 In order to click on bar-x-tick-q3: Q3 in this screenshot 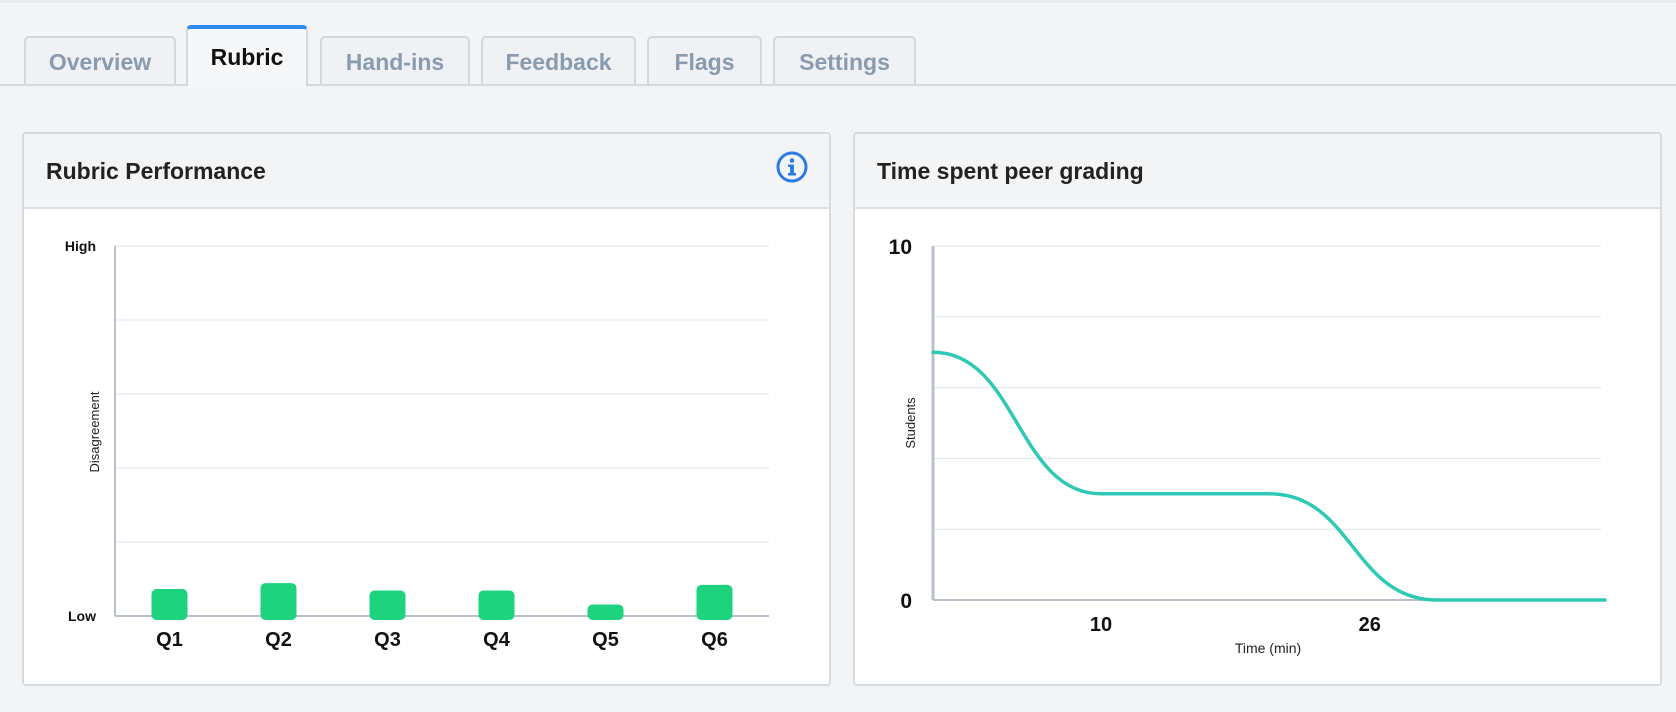, I will do `click(387, 640)`.